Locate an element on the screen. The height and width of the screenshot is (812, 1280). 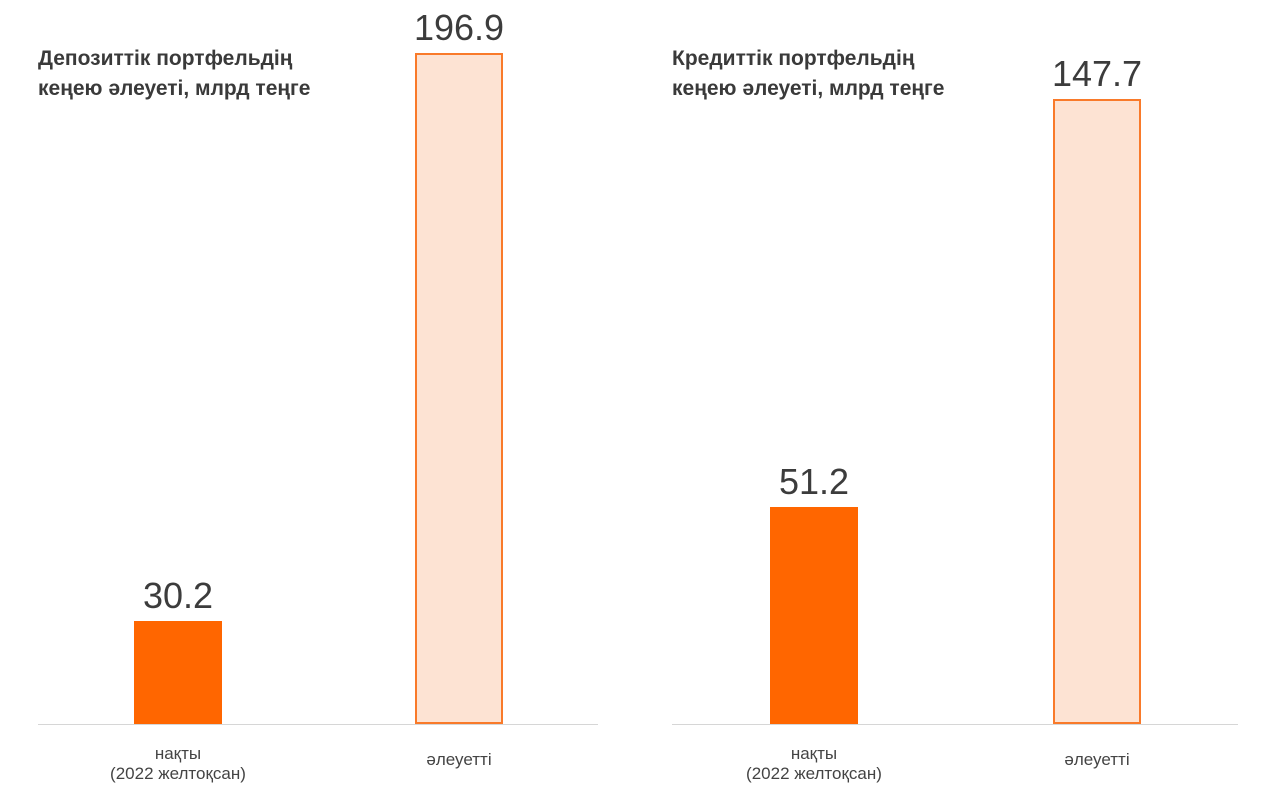
value-label: 196.9 is located at coordinates (459, 27).